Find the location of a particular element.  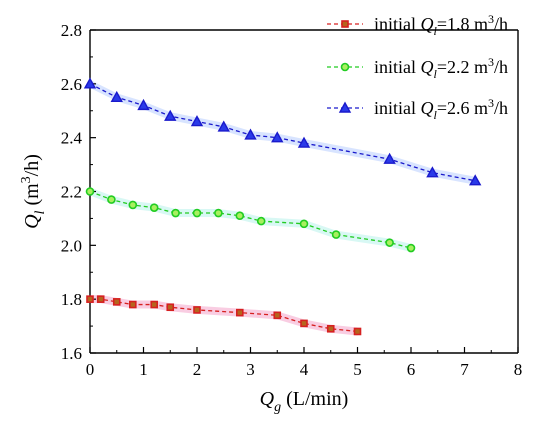

x-tick-label: 5 is located at coordinates (357, 369).